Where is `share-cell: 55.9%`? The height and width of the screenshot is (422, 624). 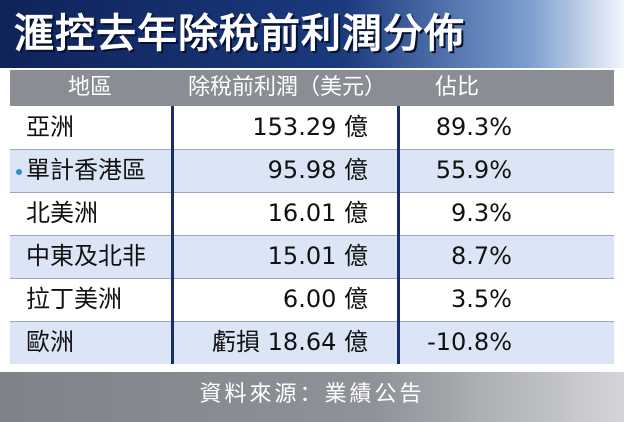
share-cell: 55.9% is located at coordinates (473, 170).